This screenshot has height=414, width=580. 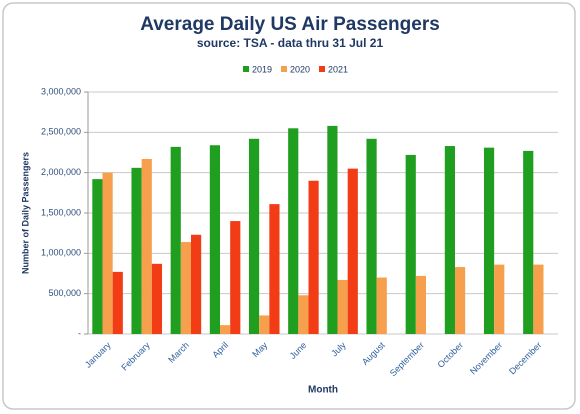 What do you see at coordinates (323, 390) in the screenshot?
I see `x-axis-title: Month` at bounding box center [323, 390].